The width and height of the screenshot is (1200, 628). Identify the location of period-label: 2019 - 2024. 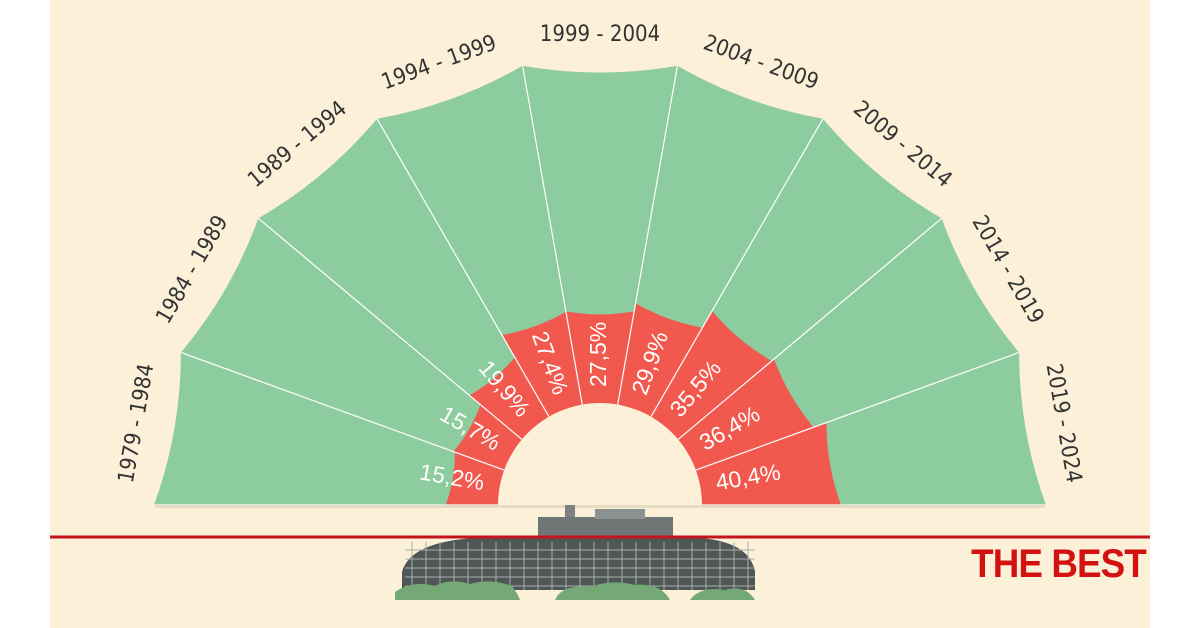
(1064, 423).